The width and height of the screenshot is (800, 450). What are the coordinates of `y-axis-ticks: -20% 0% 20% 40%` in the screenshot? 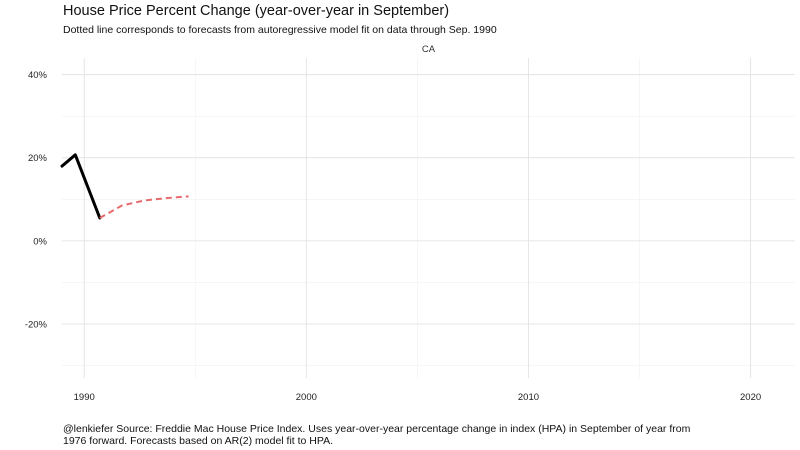 It's located at (36, 200).